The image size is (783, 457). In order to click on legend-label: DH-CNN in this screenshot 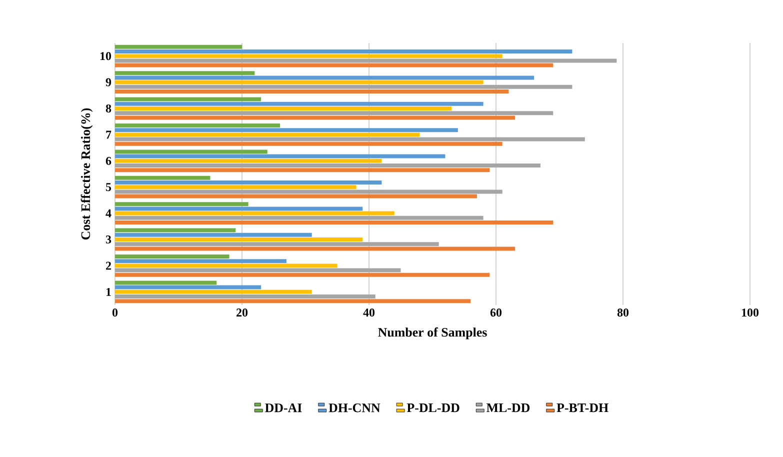, I will do `click(354, 408)`.